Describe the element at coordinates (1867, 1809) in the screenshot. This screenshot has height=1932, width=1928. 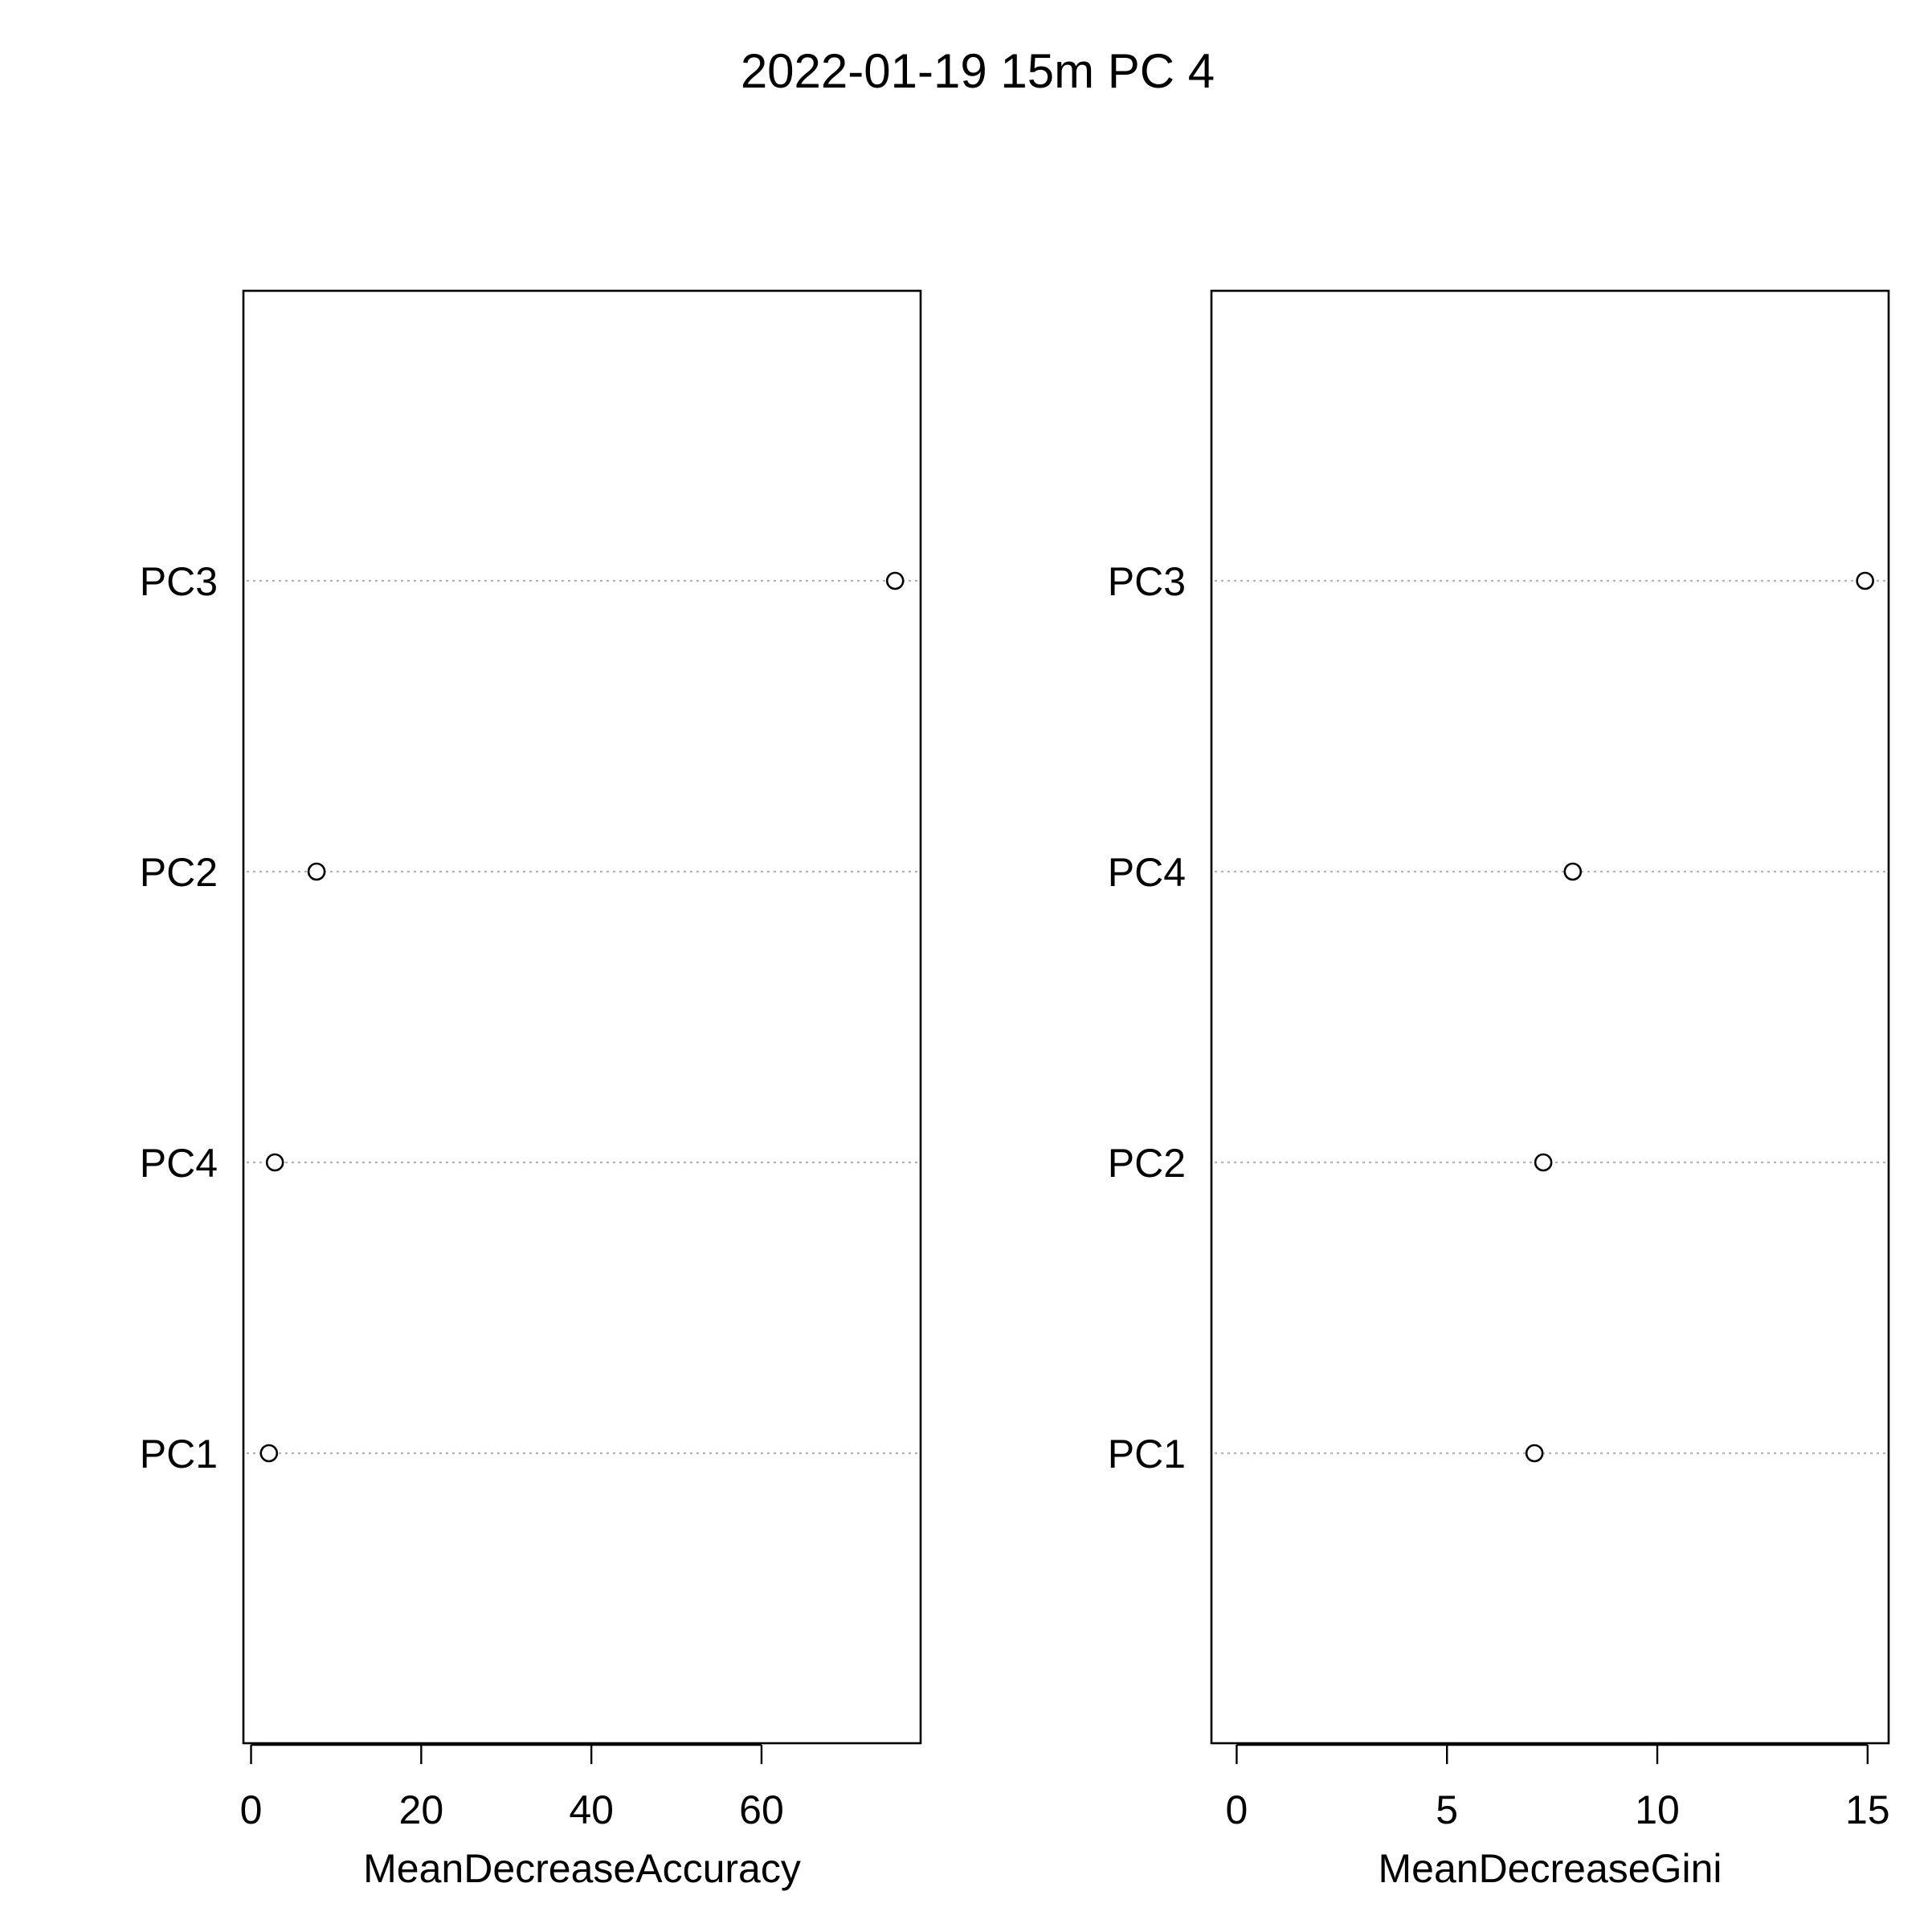
I see `x-tick-label: 15` at that location.